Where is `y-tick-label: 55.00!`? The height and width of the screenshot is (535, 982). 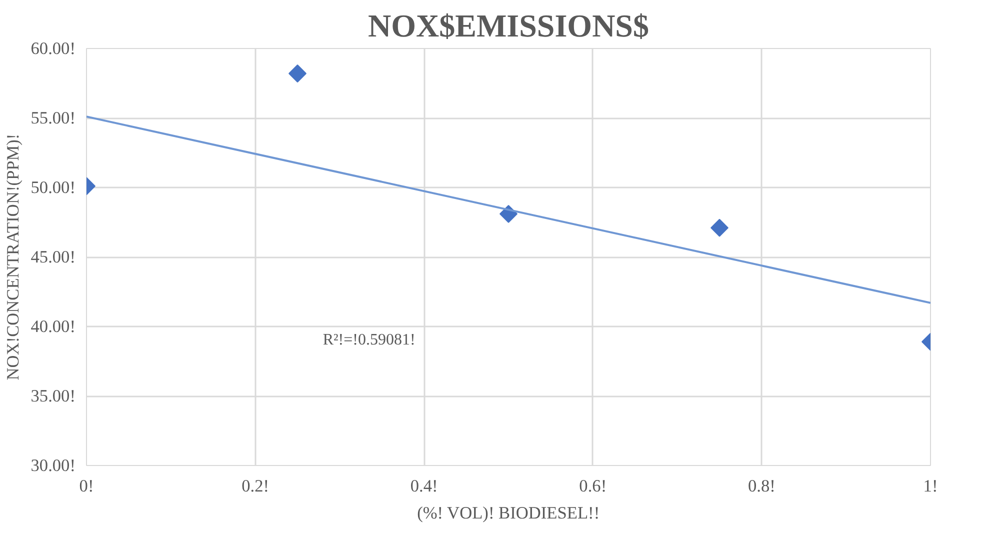
y-tick-label: 55.00! is located at coordinates (53, 118).